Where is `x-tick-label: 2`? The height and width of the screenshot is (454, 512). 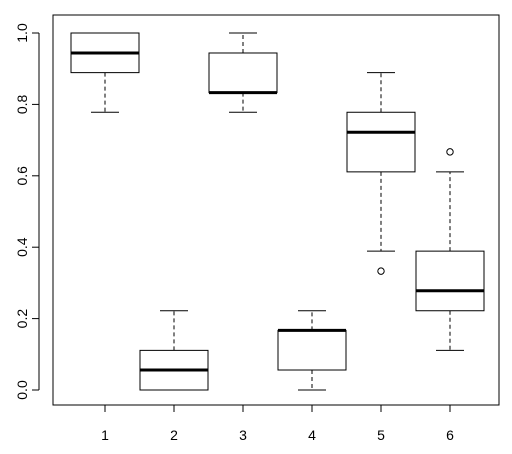
x-tick-label: 2 is located at coordinates (174, 435).